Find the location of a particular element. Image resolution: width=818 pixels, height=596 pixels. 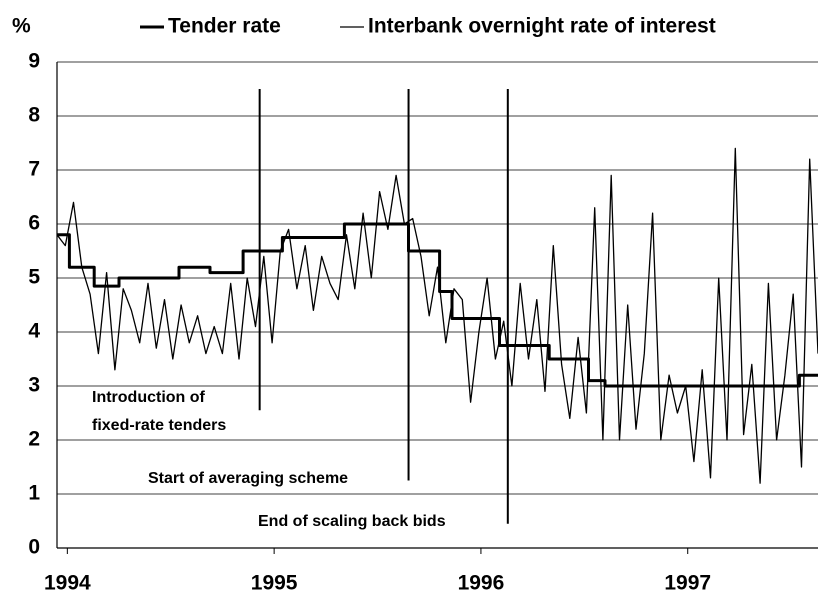

y-tick-label: 2 is located at coordinates (34, 439).